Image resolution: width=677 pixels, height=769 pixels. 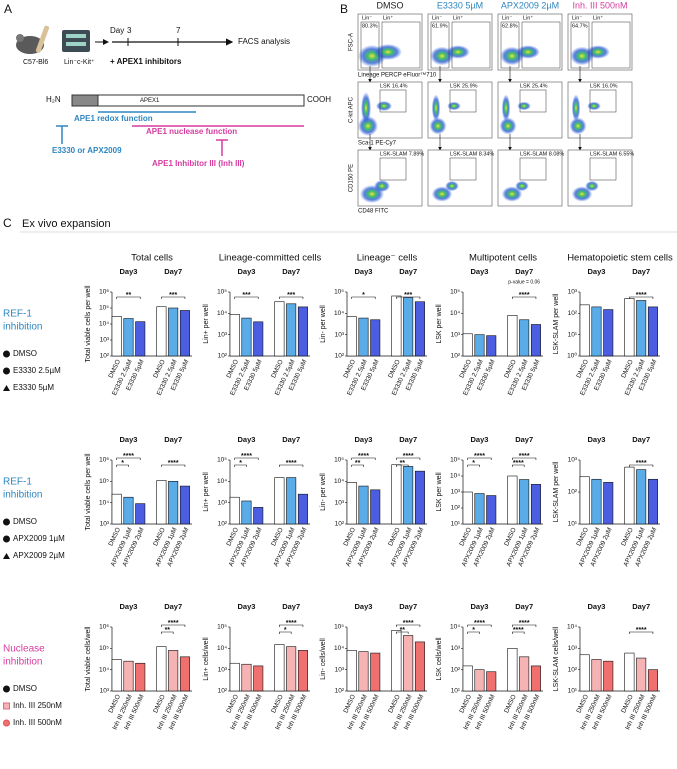 What do you see at coordinates (542, 154) in the screenshot?
I see `gate-value: LSK-SLAM 8.08%` at bounding box center [542, 154].